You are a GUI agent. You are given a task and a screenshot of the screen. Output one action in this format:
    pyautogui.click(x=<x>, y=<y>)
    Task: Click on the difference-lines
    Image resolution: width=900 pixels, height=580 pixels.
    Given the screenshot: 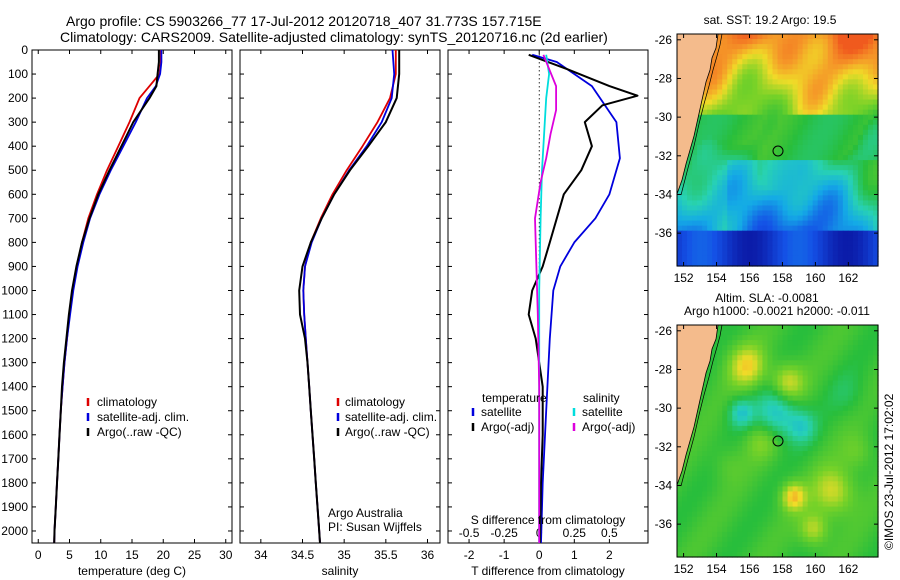 What is the action you would take?
    pyautogui.click(x=583, y=298)
    